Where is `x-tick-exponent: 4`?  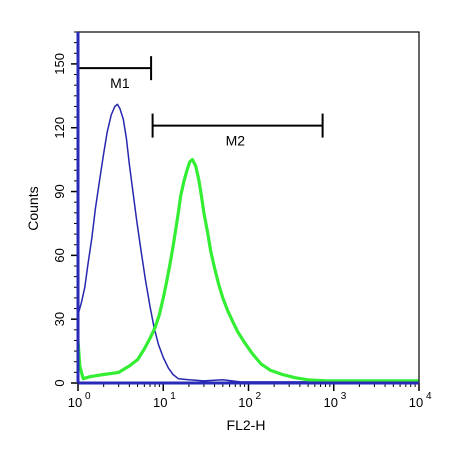 x-tick-exponent: 4 is located at coordinates (429, 396).